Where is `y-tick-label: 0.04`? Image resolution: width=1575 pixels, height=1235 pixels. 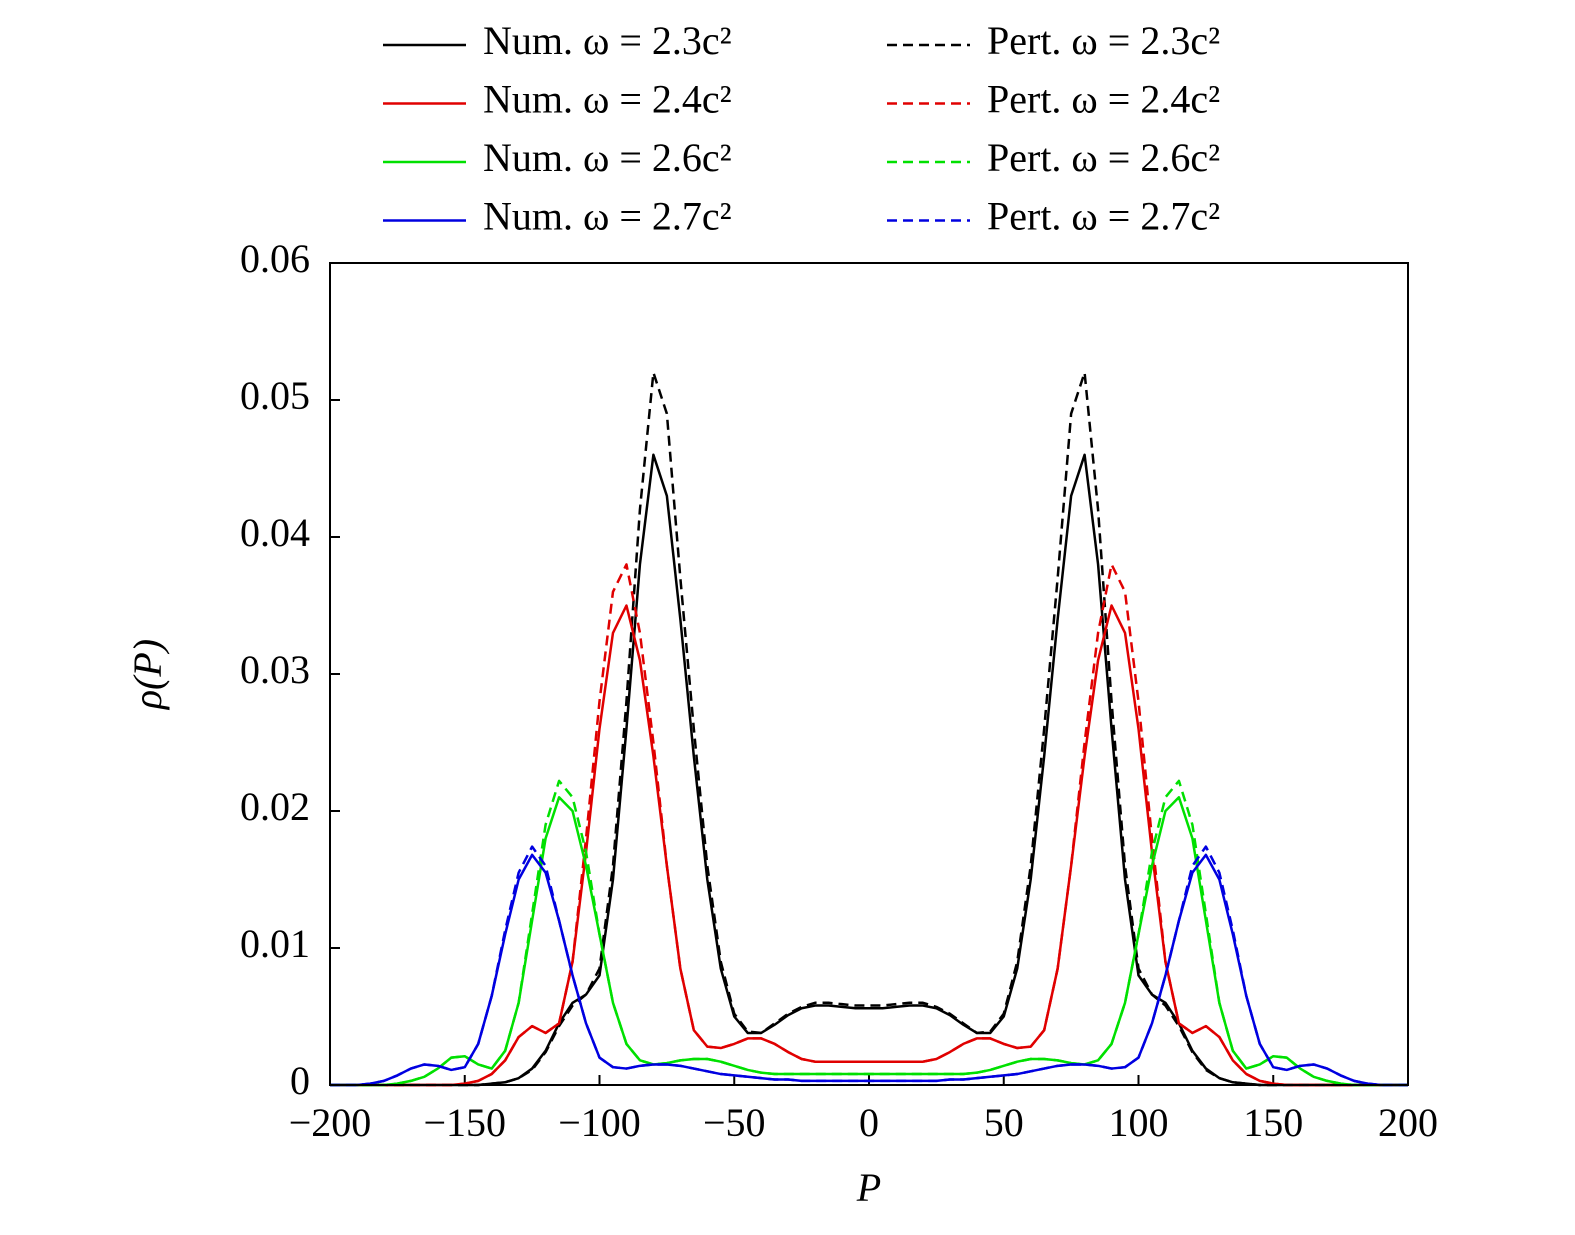
y-tick-label: 0.04 is located at coordinates (275, 532).